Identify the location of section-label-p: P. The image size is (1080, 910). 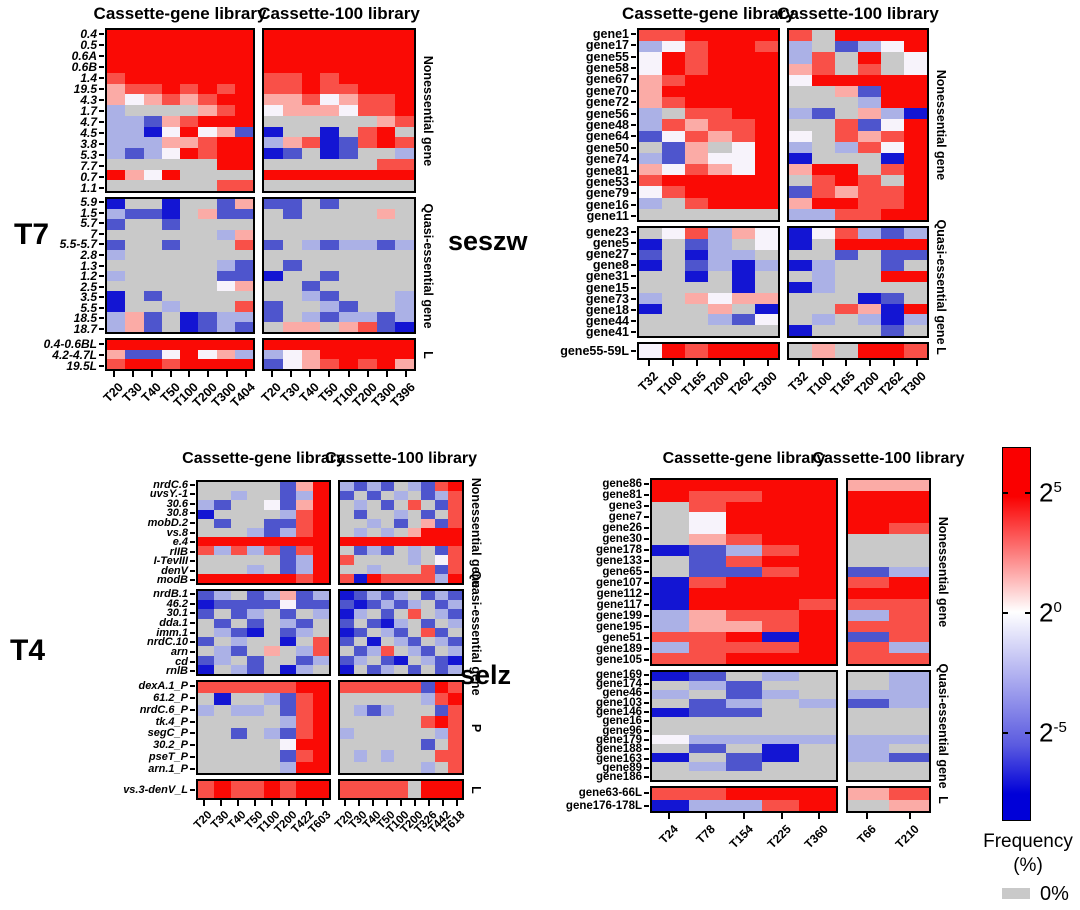
(476, 727).